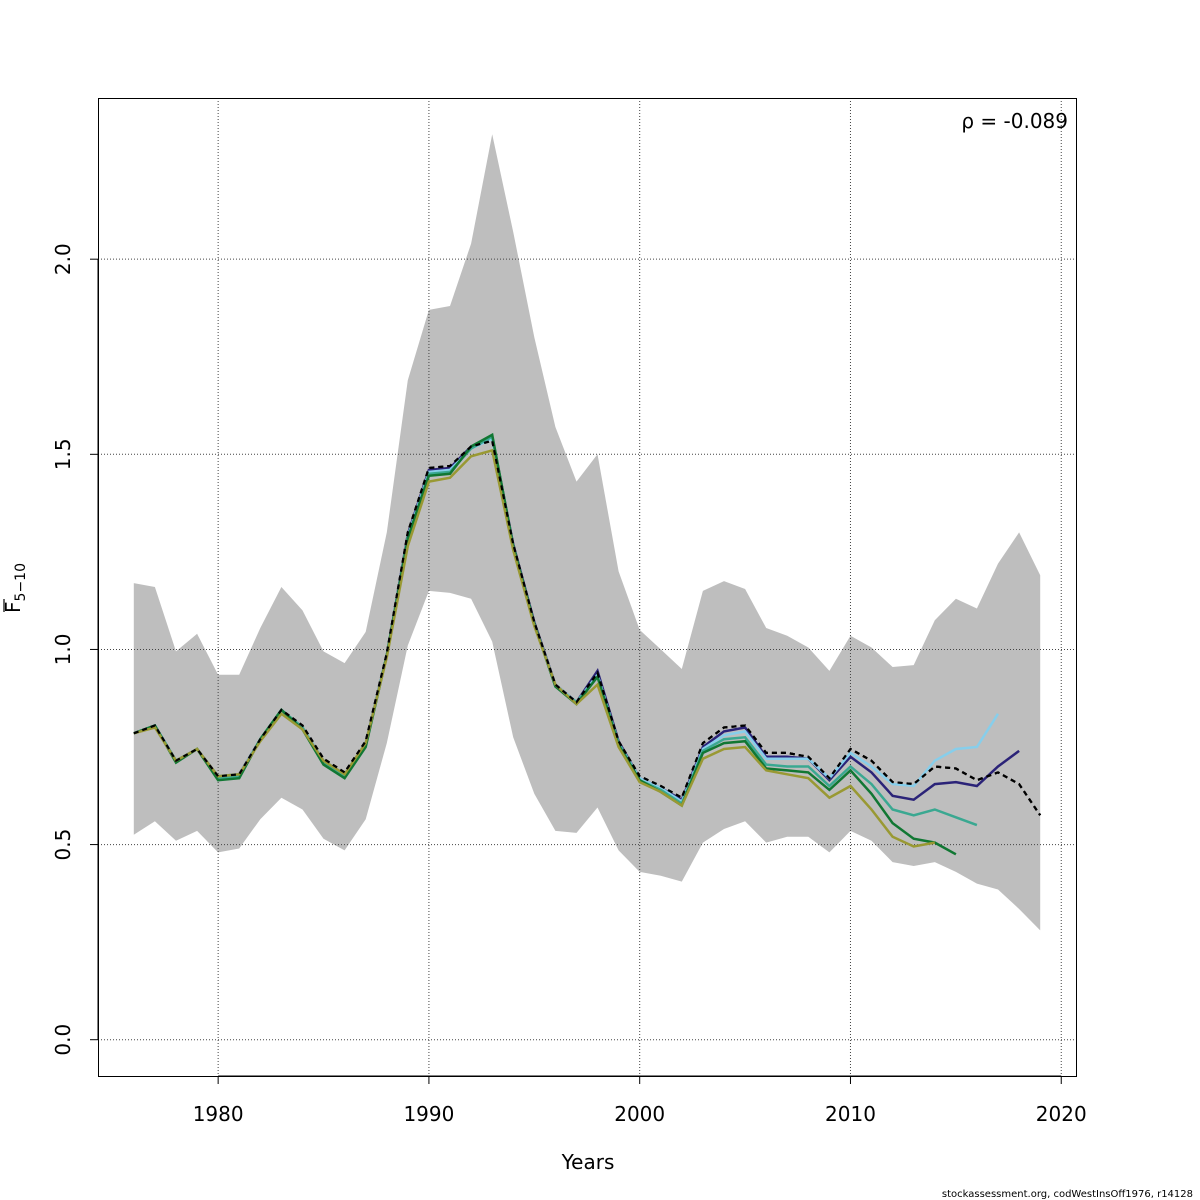  What do you see at coordinates (639, 1114) in the screenshot?
I see `x-tick-label: 2000` at bounding box center [639, 1114].